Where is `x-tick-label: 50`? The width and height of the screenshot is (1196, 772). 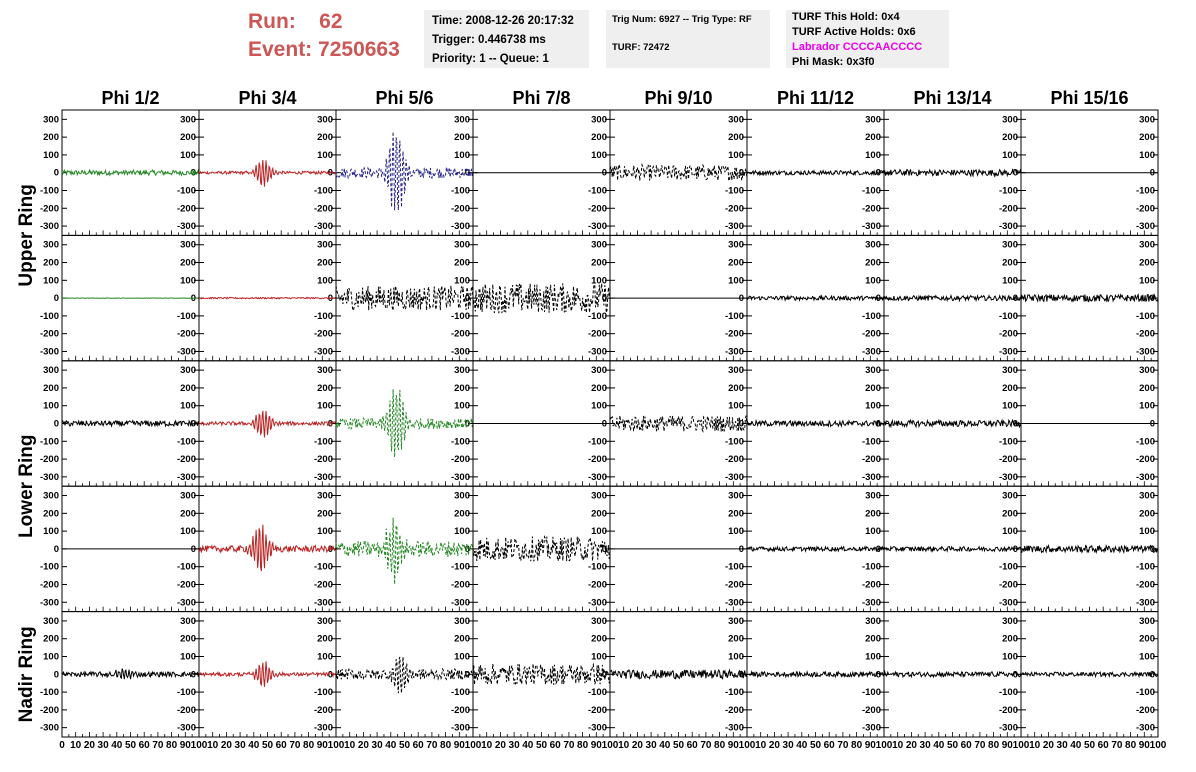 x-tick-label: 50 is located at coordinates (405, 745).